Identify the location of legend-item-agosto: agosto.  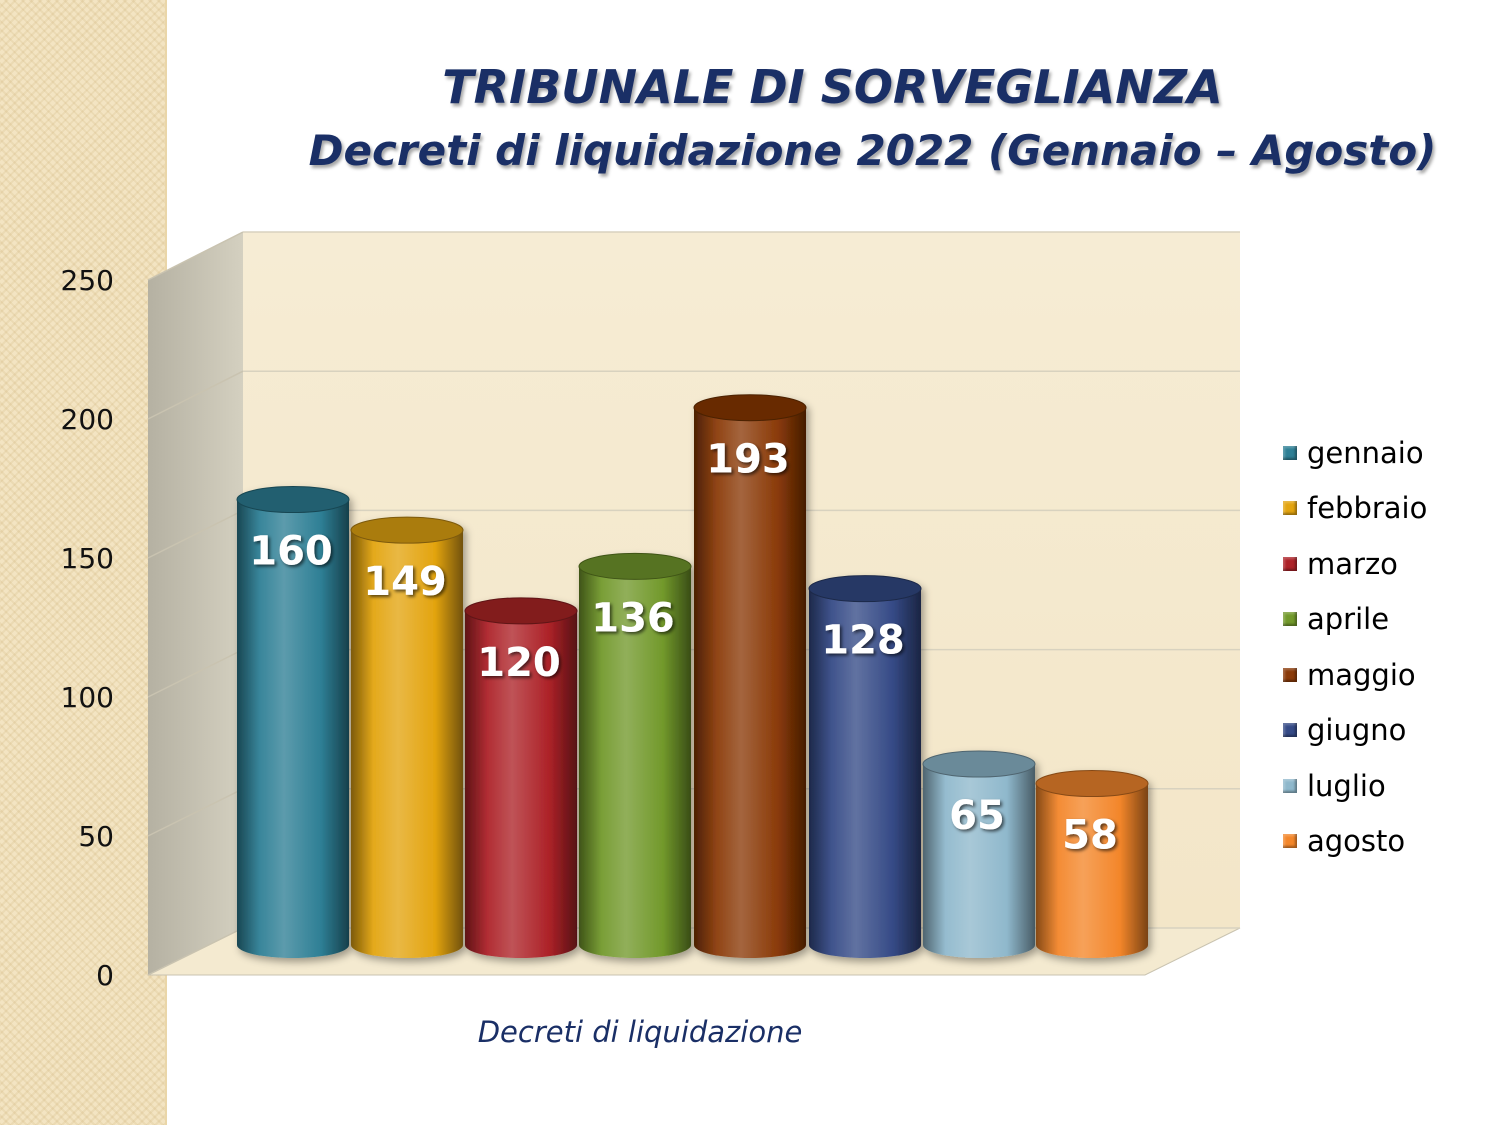
(1355, 842).